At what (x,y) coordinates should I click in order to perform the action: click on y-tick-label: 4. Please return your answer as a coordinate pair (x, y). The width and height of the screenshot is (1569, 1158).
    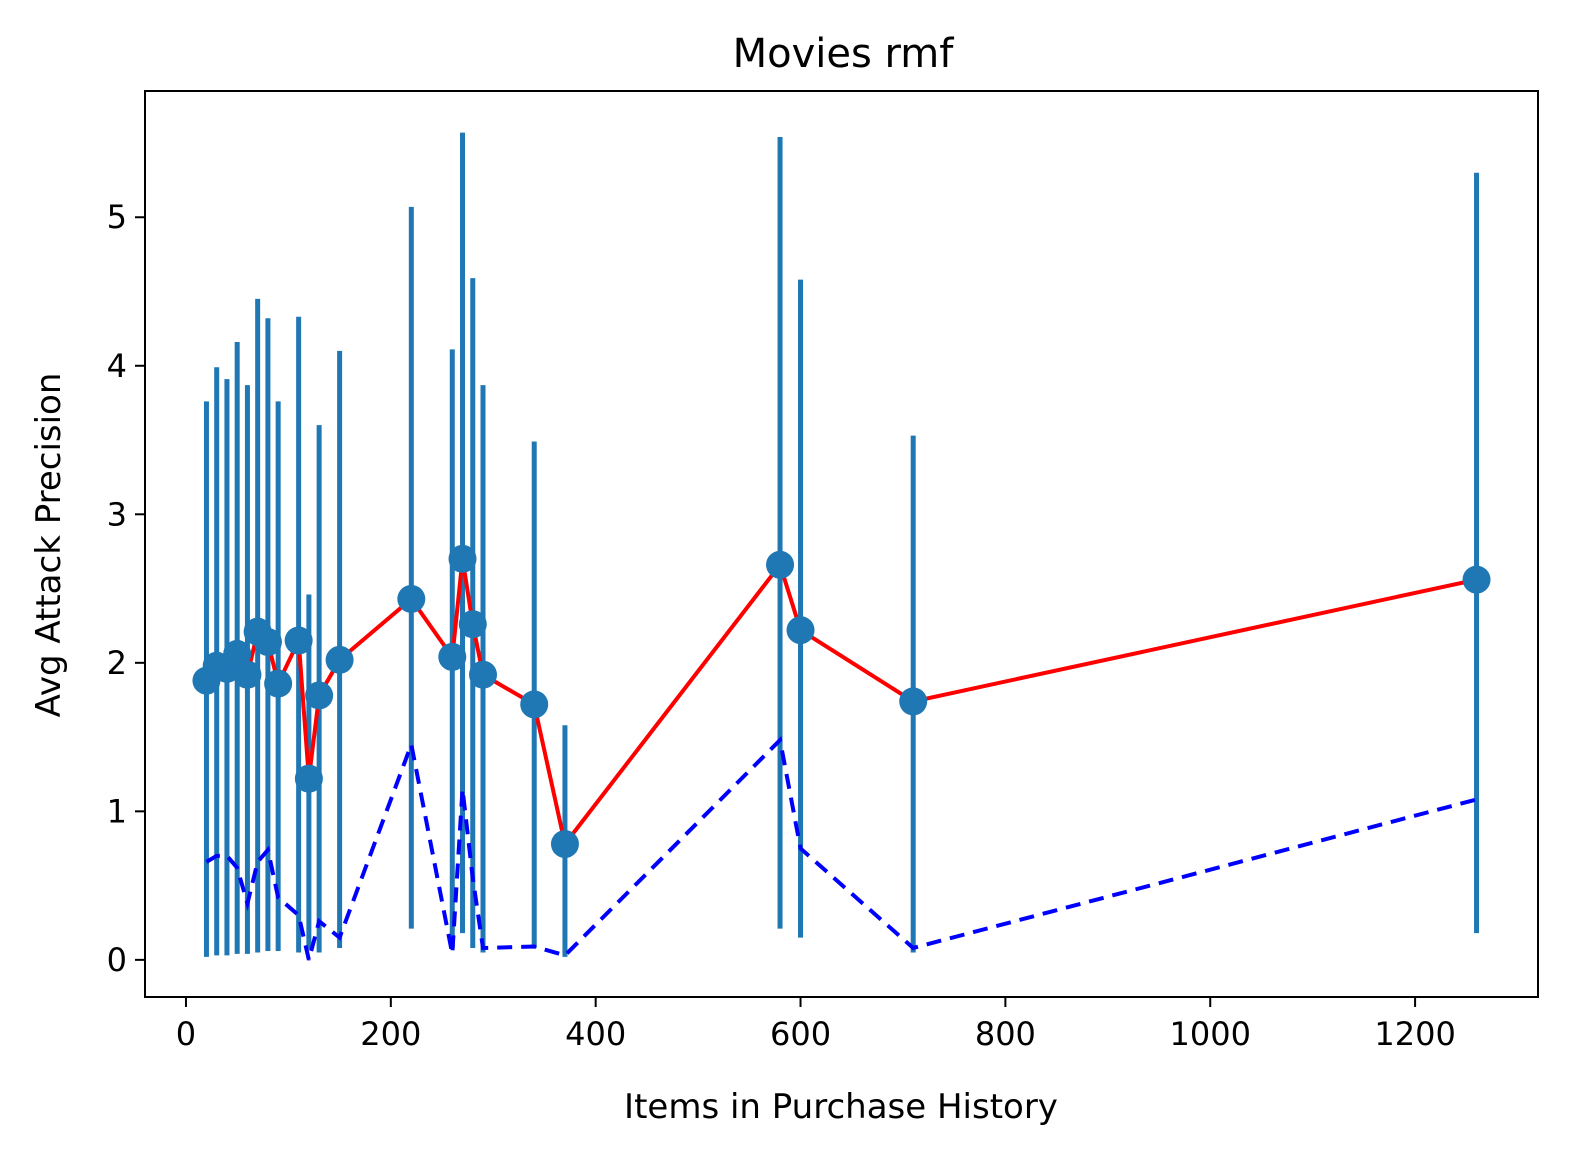
    Looking at the image, I should click on (117, 366).